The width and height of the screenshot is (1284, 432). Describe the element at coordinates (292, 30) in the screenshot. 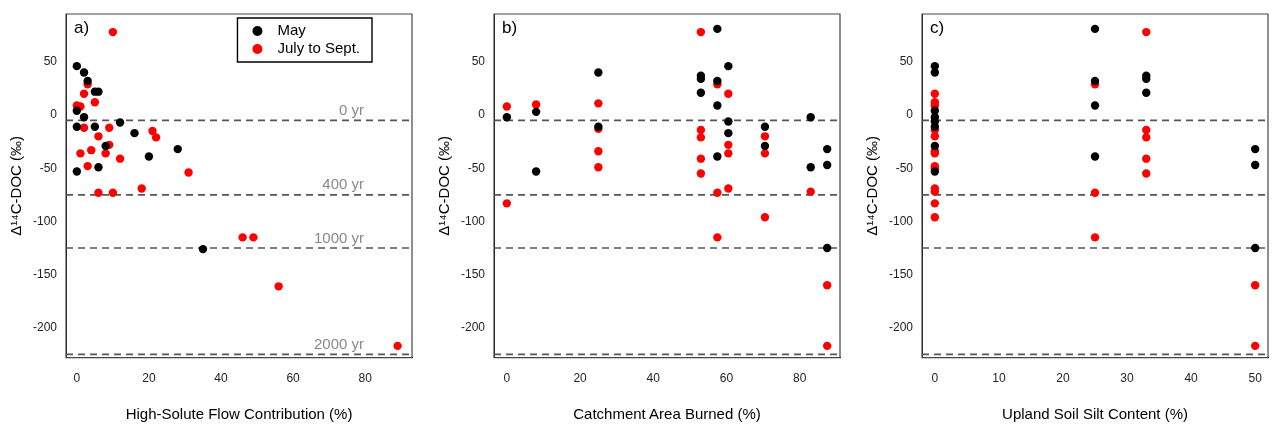

I see `legend-label: May` at that location.